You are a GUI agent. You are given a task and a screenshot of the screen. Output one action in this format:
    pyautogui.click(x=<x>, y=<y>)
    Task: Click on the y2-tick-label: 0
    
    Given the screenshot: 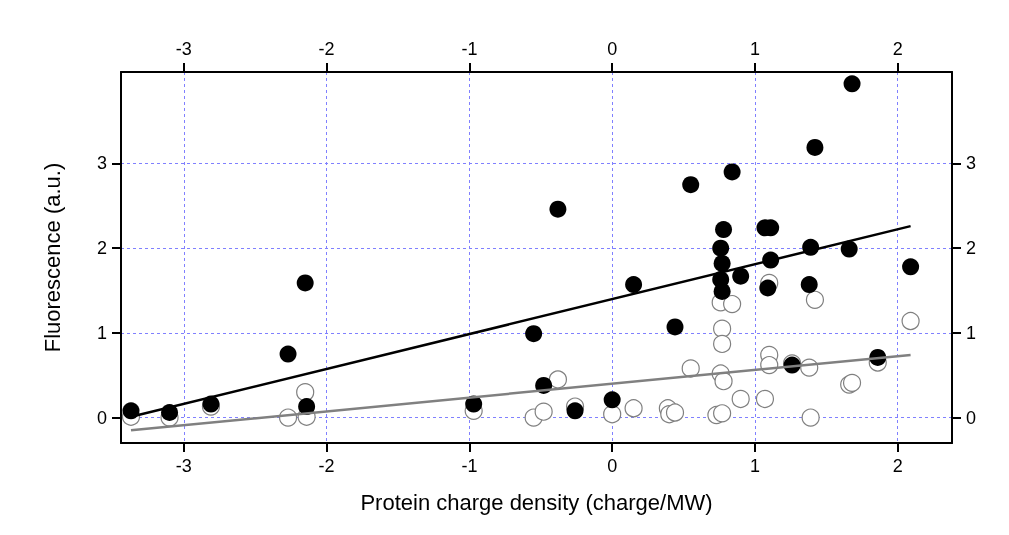 What is the action you would take?
    pyautogui.click(x=971, y=417)
    